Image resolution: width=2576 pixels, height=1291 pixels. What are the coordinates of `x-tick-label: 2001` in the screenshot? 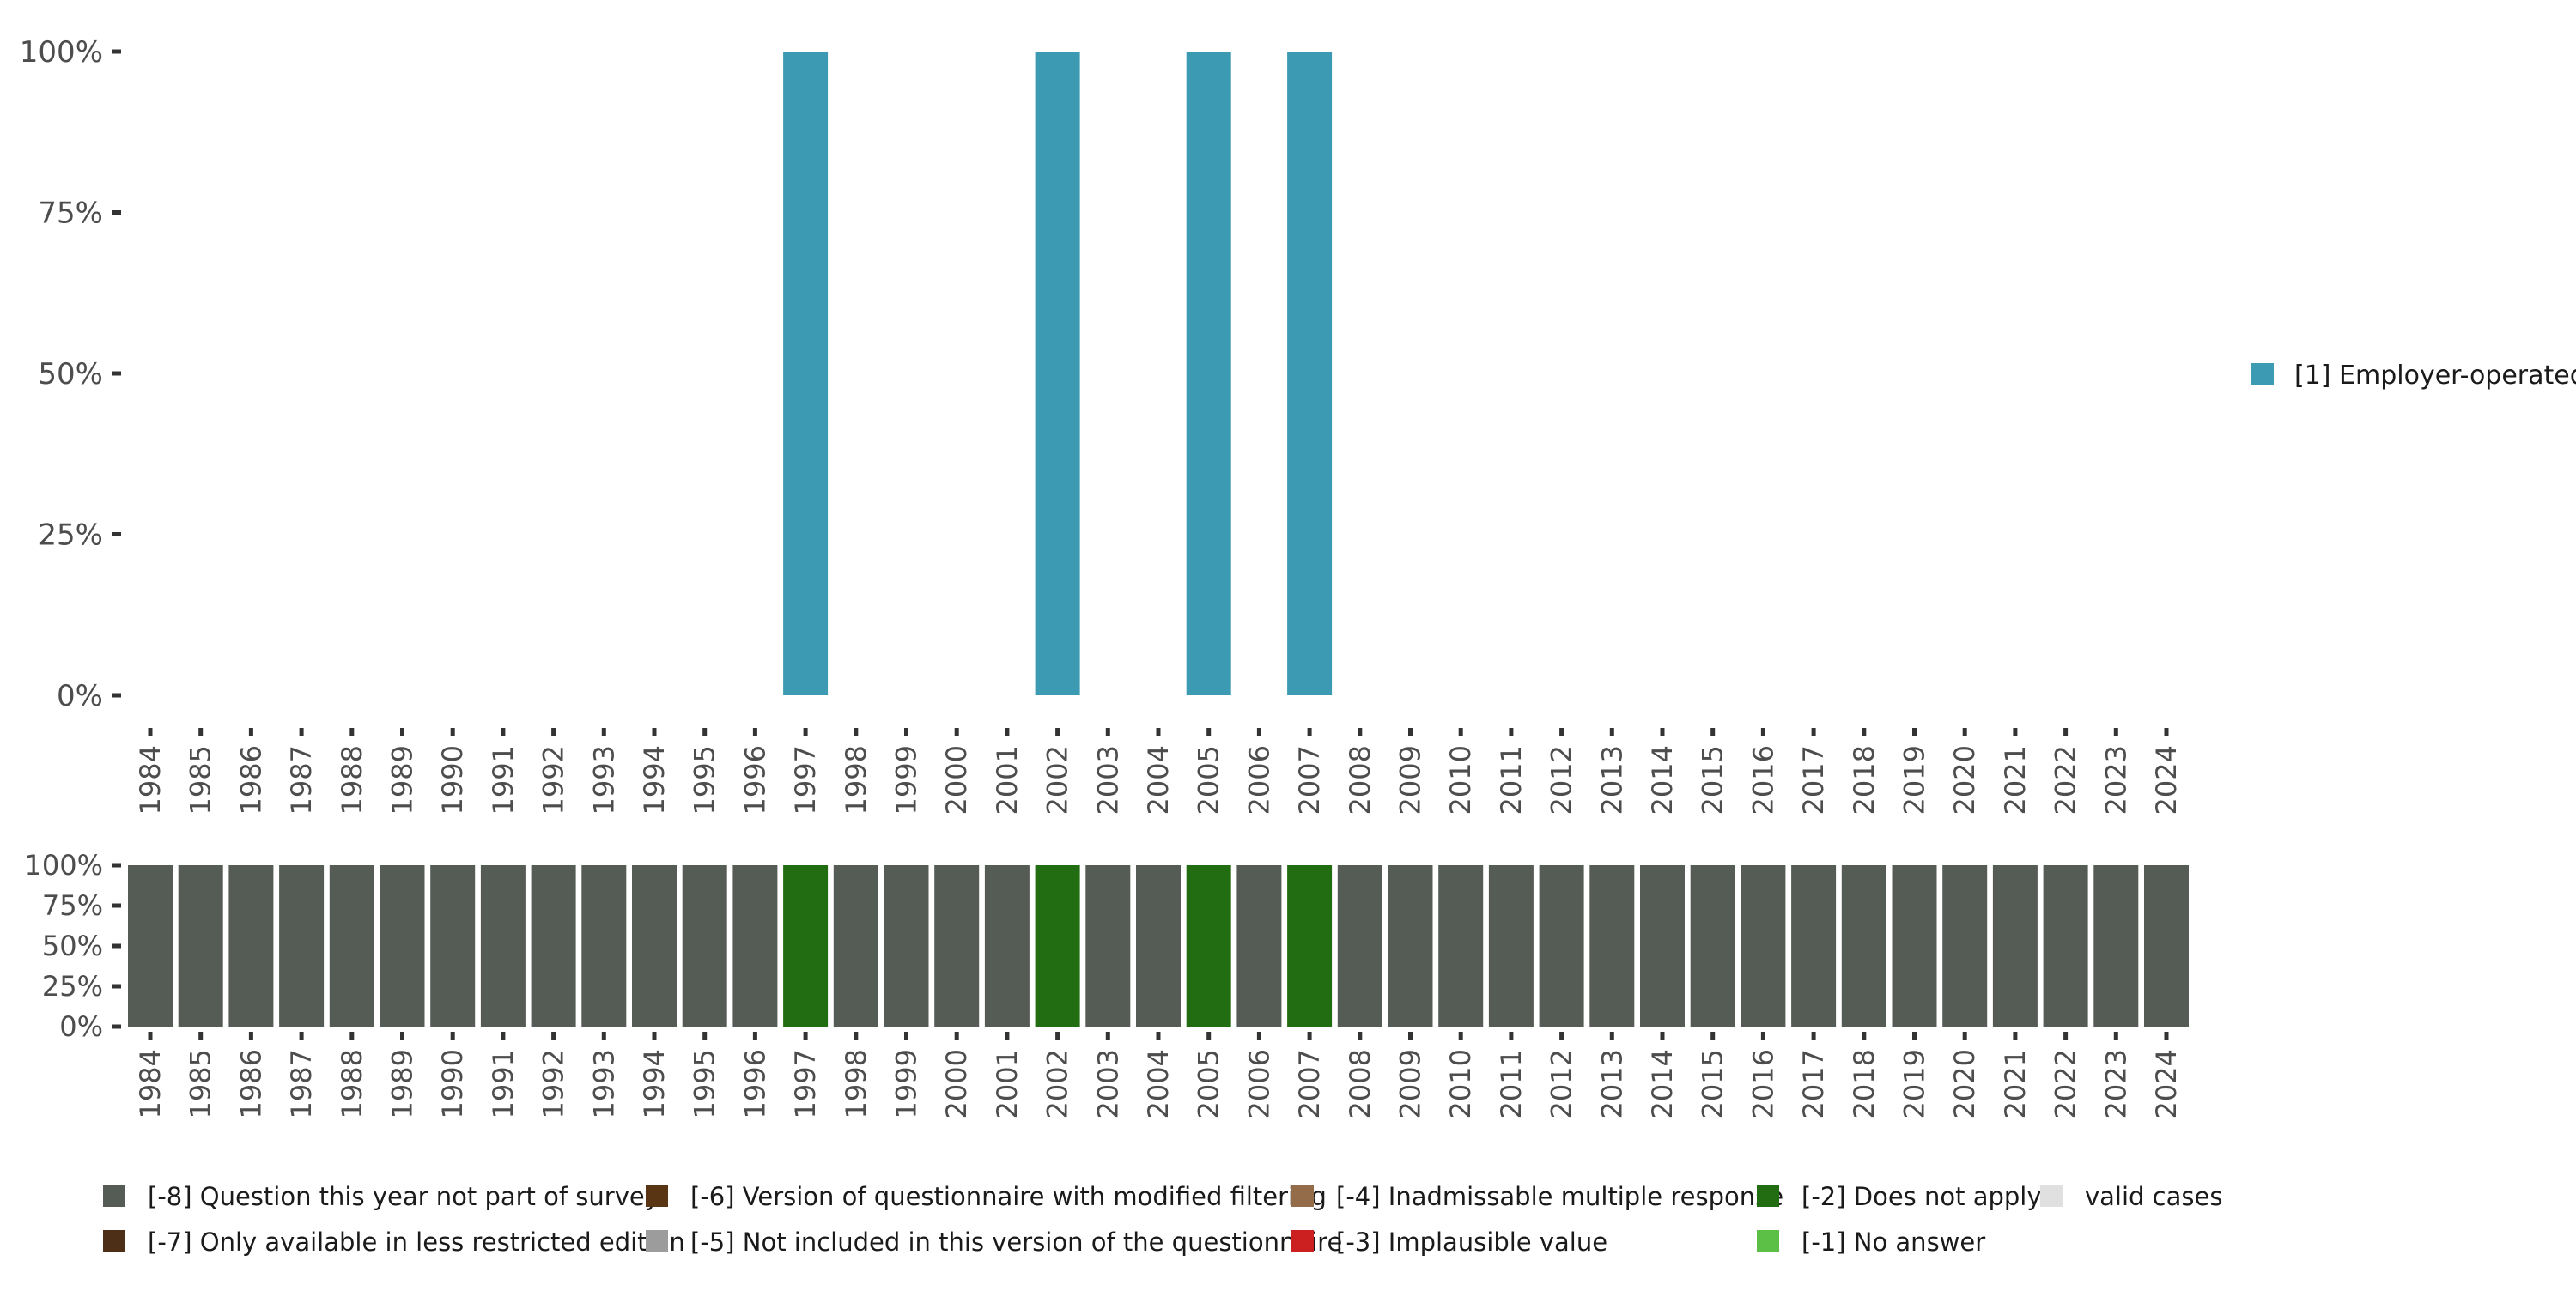 It's located at (1007, 780).